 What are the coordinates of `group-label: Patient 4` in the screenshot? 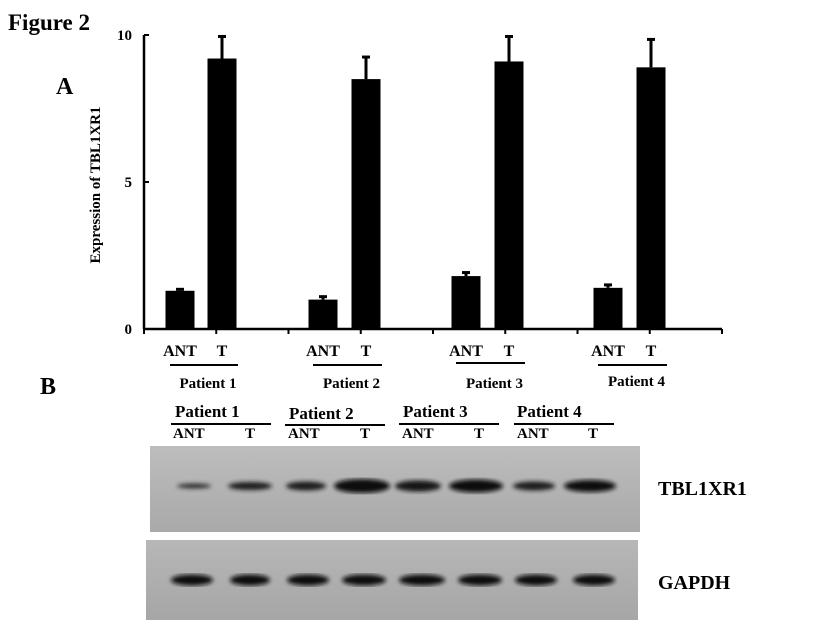 It's located at (637, 382).